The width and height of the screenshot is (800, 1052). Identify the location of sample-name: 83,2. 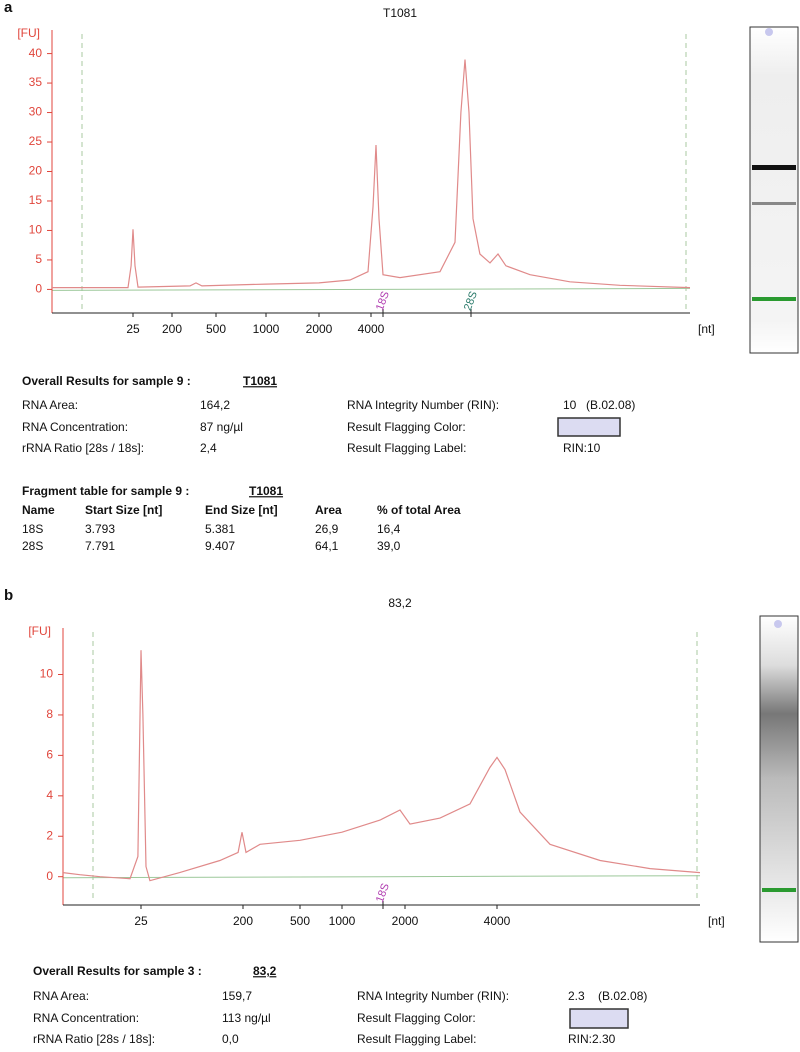
(265, 971).